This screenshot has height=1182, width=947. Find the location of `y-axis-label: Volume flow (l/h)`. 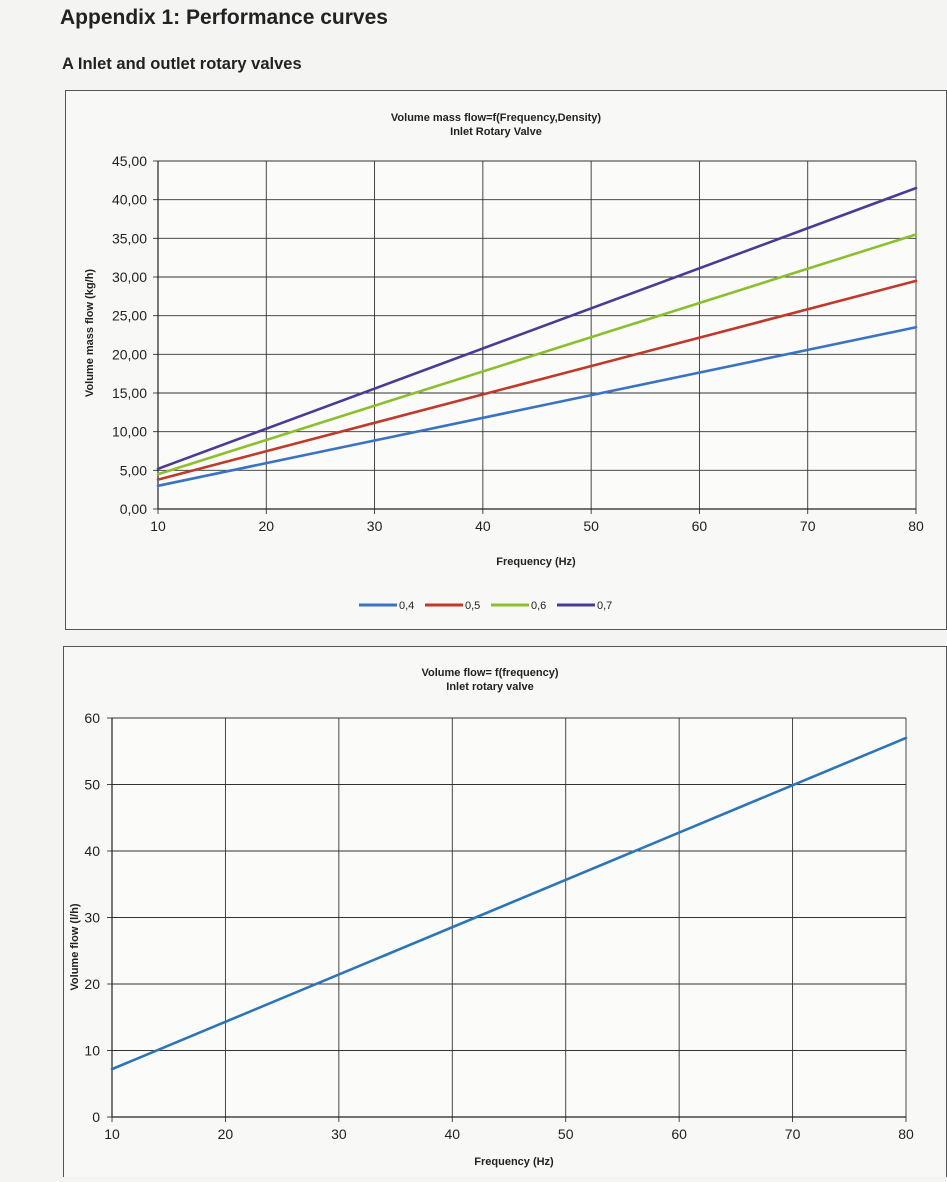

y-axis-label: Volume flow (l/h) is located at coordinates (75, 947).